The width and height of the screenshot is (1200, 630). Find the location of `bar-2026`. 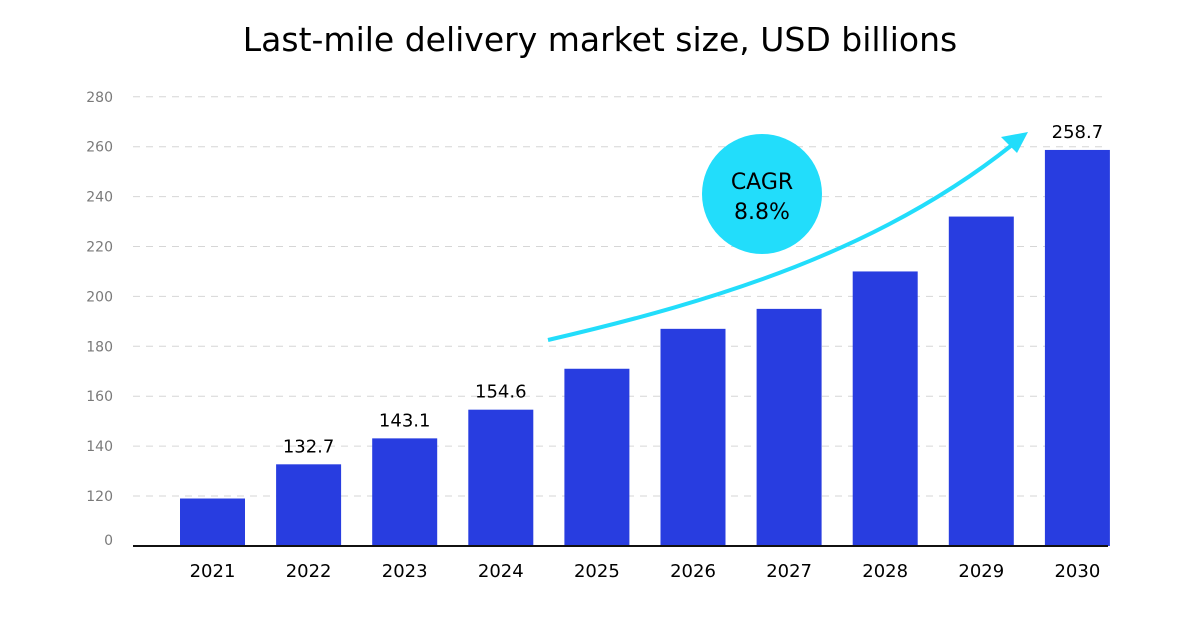

bar-2026 is located at coordinates (693, 437).